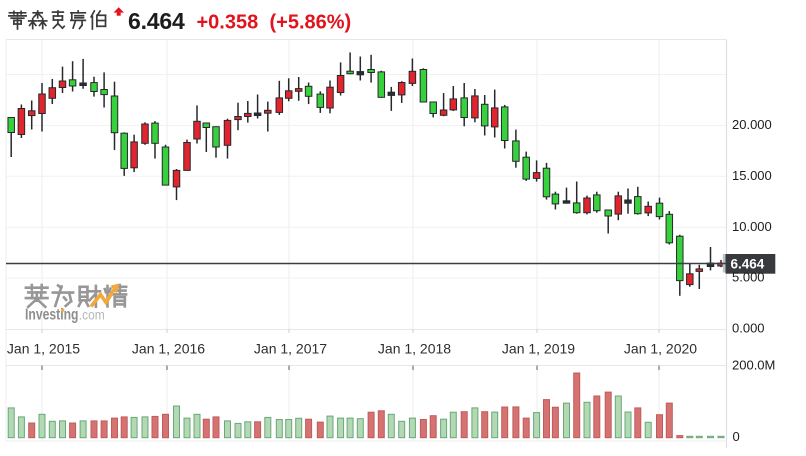  Describe the element at coordinates (736, 436) in the screenshot. I see `svg-text: 0` at that location.